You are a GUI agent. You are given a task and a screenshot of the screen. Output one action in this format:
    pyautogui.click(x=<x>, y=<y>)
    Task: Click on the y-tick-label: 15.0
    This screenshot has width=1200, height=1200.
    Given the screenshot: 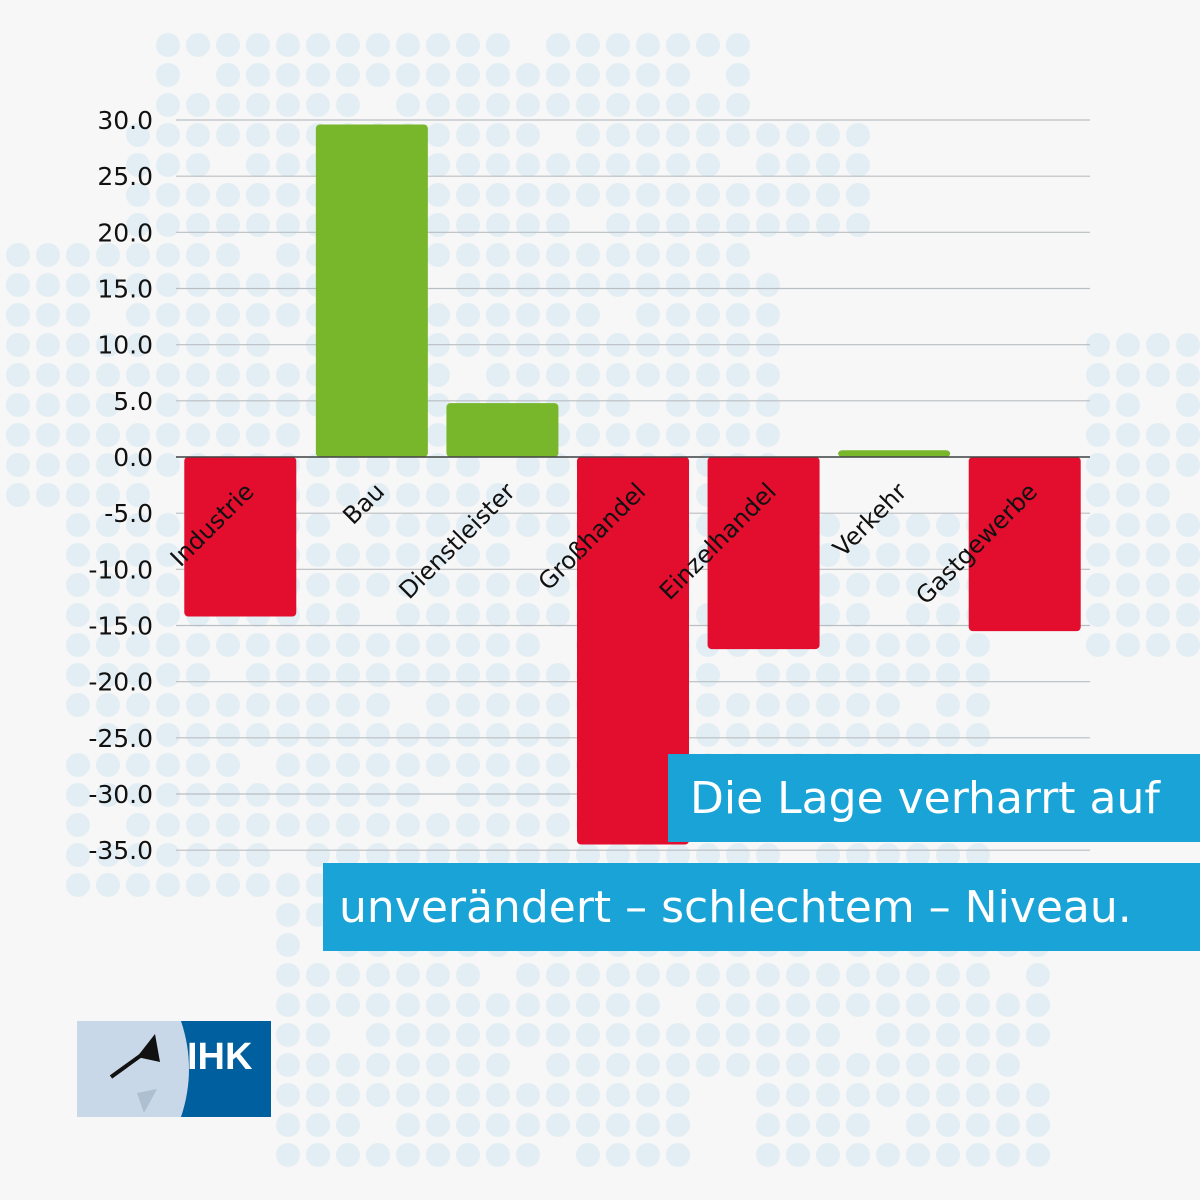 What is the action you would take?
    pyautogui.click(x=125, y=289)
    